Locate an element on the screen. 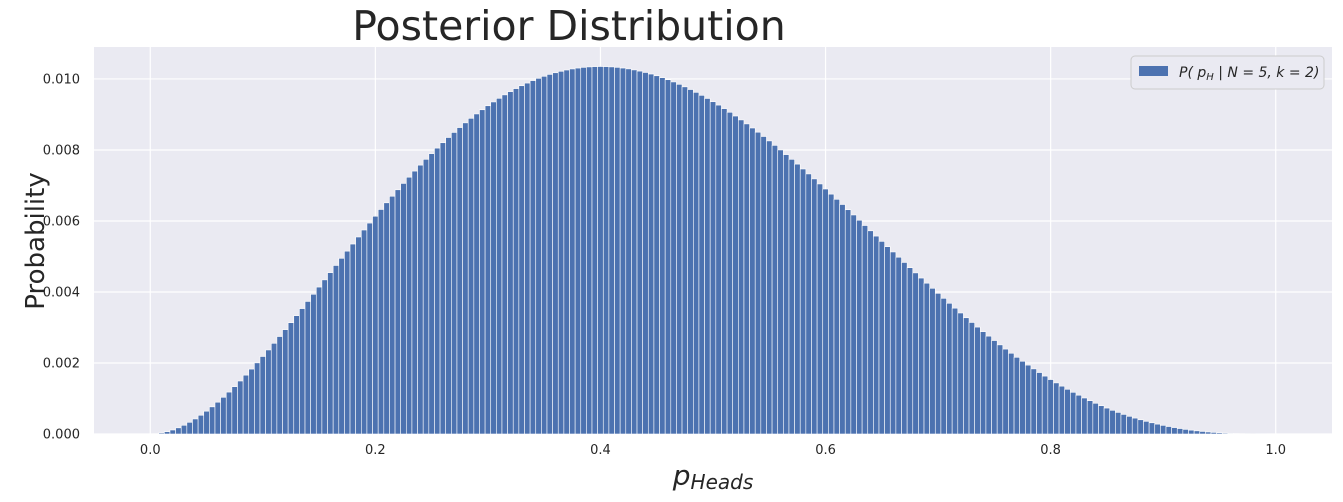 The height and width of the screenshot is (502, 1343). y-tick-label: 0.004 is located at coordinates (61, 292).